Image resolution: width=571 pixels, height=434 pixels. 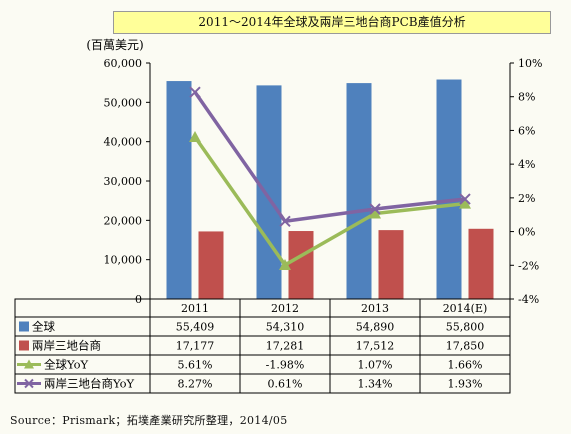 I want to click on y-unit-label: (百萬美元), so click(x=114, y=45).